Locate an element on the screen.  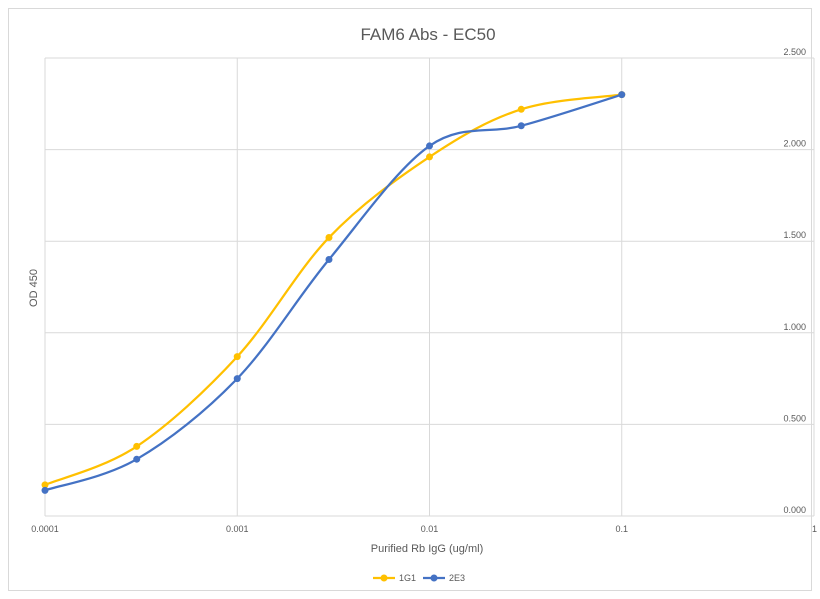
y-tick-label: 0.500 is located at coordinates (794, 418).